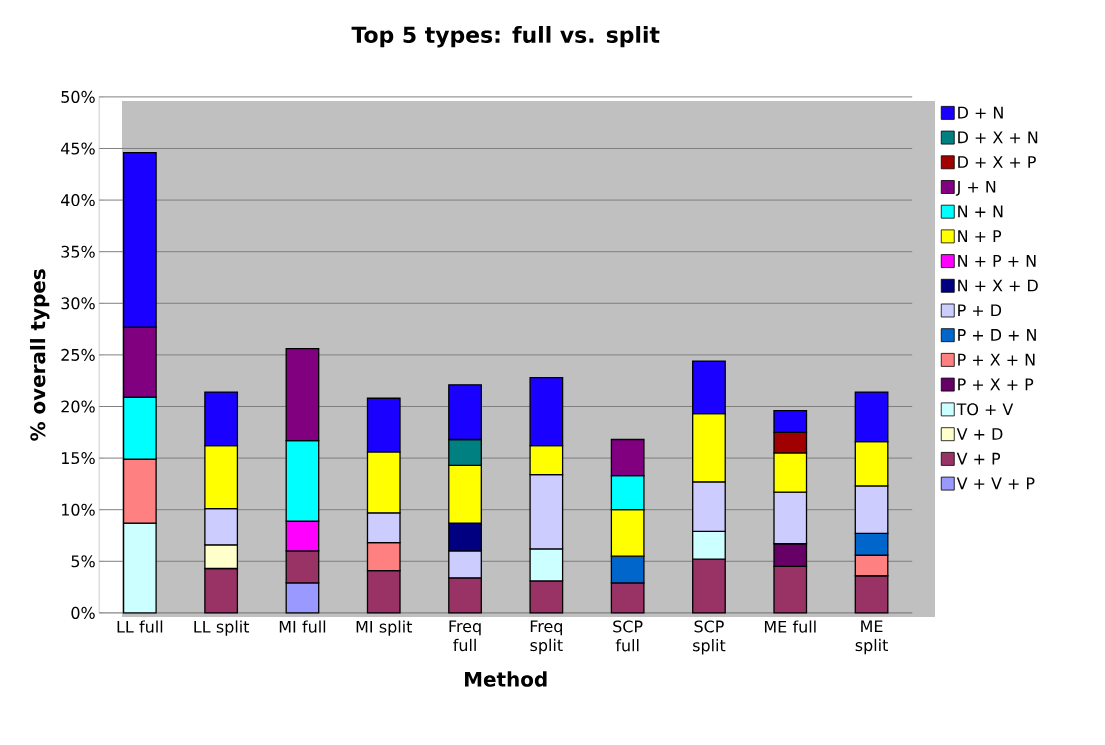 This screenshot has height=745, width=1105. What do you see at coordinates (78, 354) in the screenshot?
I see `y-tick-label: 25%` at bounding box center [78, 354].